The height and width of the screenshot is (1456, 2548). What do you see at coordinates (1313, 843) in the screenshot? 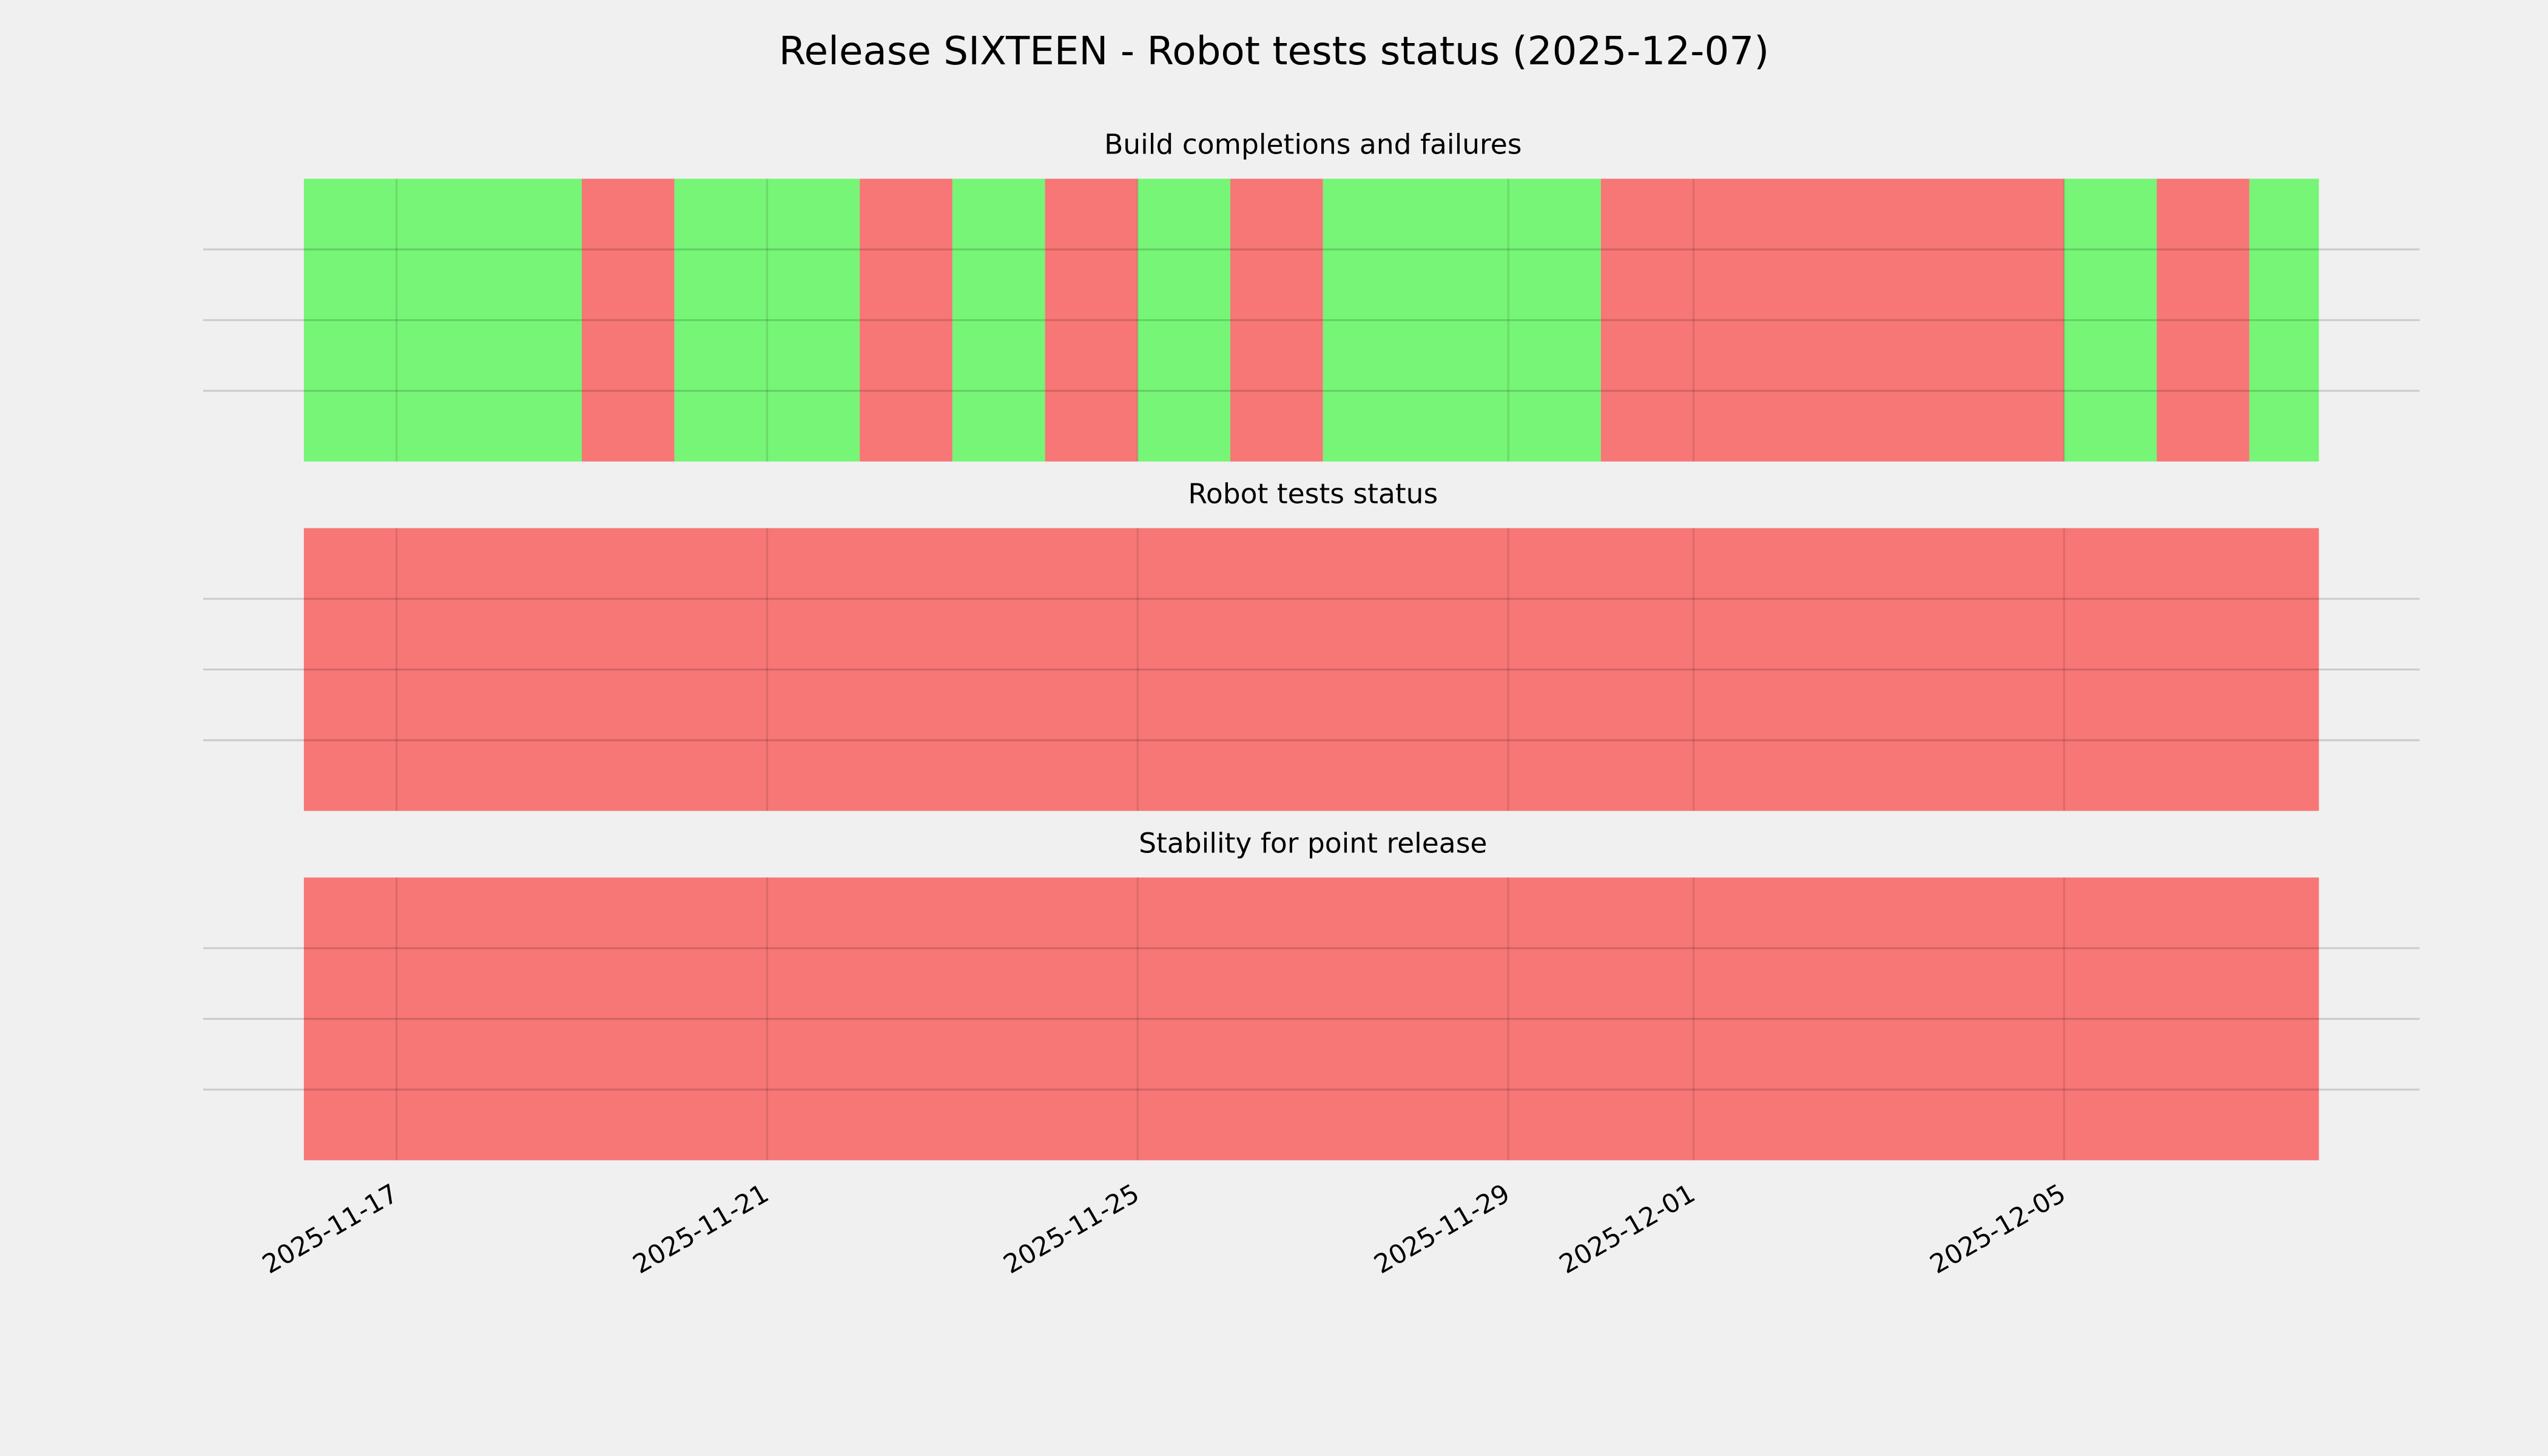
I see `panel-title: Stability for point release` at bounding box center [1313, 843].